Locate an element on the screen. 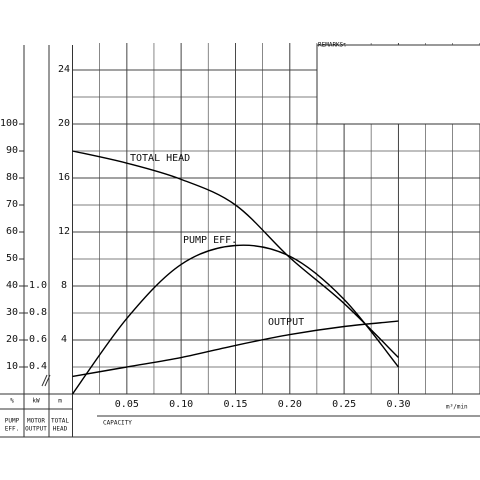  x-tick-label: 0.20 is located at coordinates (290, 404).